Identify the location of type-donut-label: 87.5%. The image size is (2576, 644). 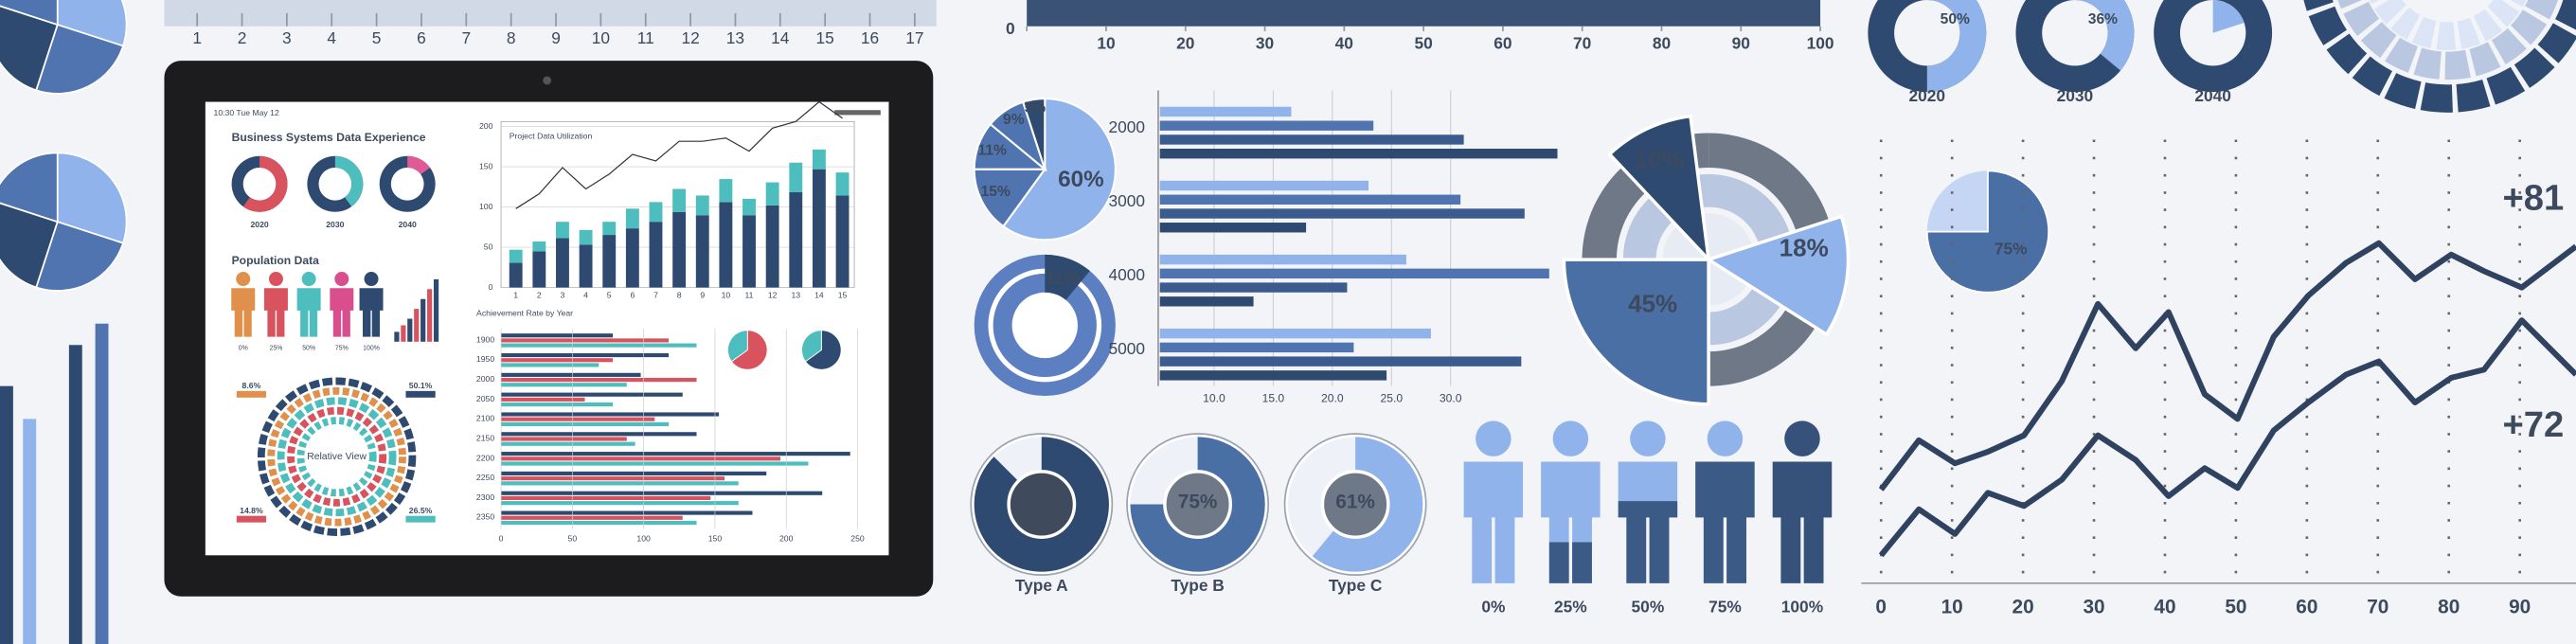
(1041, 501).